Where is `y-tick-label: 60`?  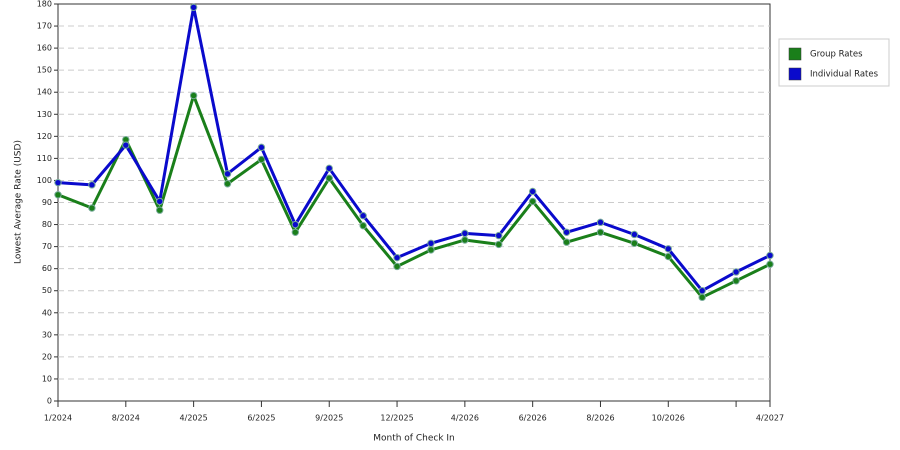 y-tick-label: 60 is located at coordinates (47, 268).